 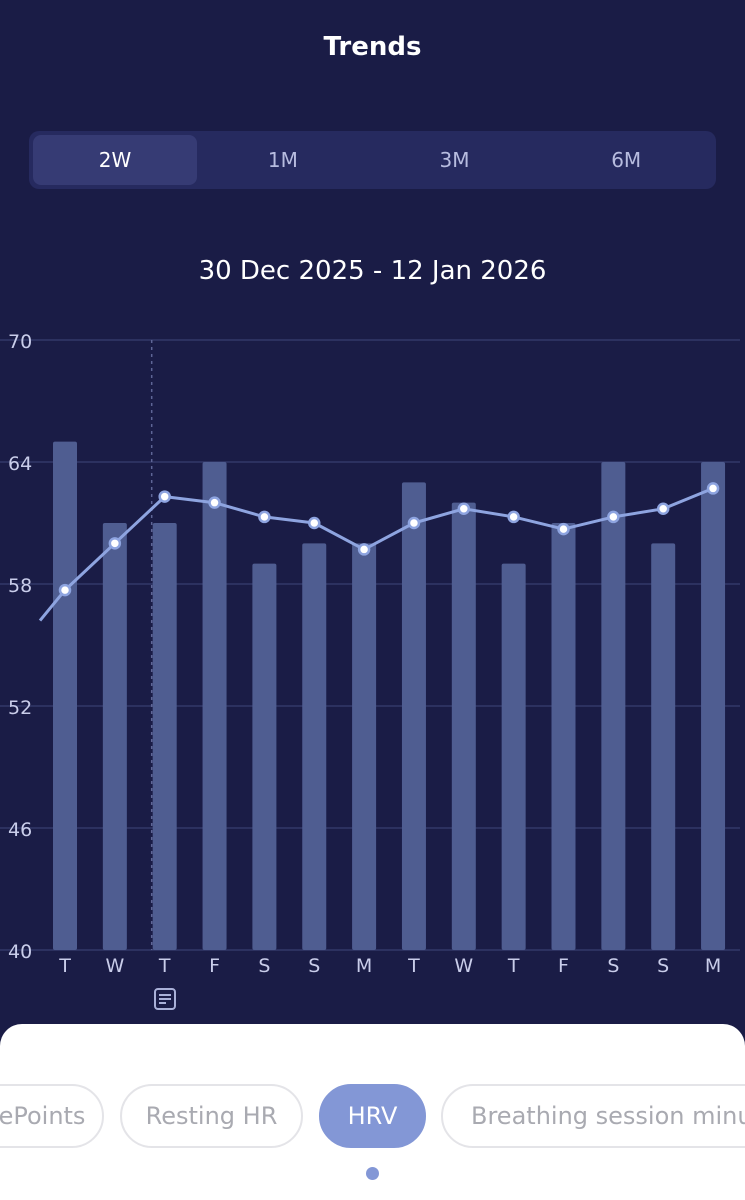 I want to click on metric-tab-resting-hr: Resting HR, so click(x=211, y=1116).